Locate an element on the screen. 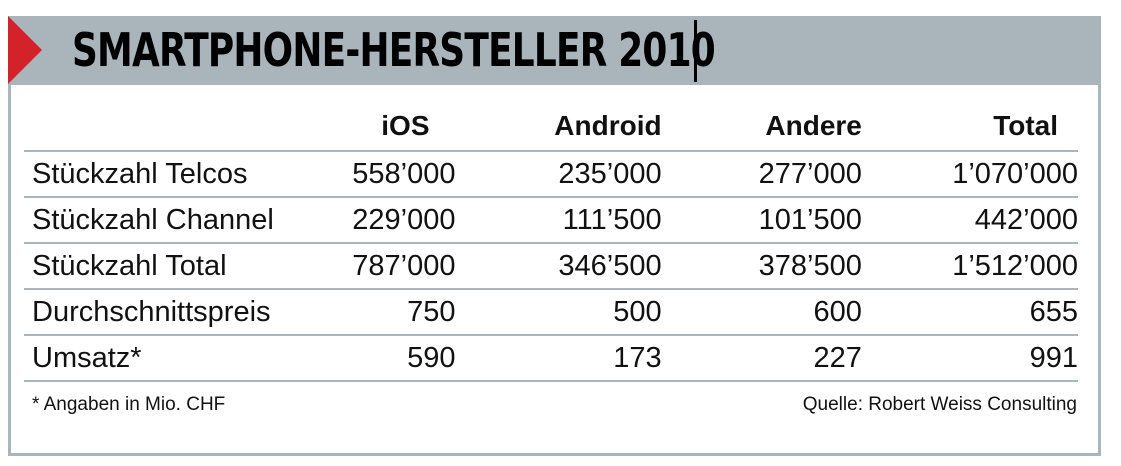 This screenshot has height=466, width=1121. table-cell: 378’500 is located at coordinates (761, 266).